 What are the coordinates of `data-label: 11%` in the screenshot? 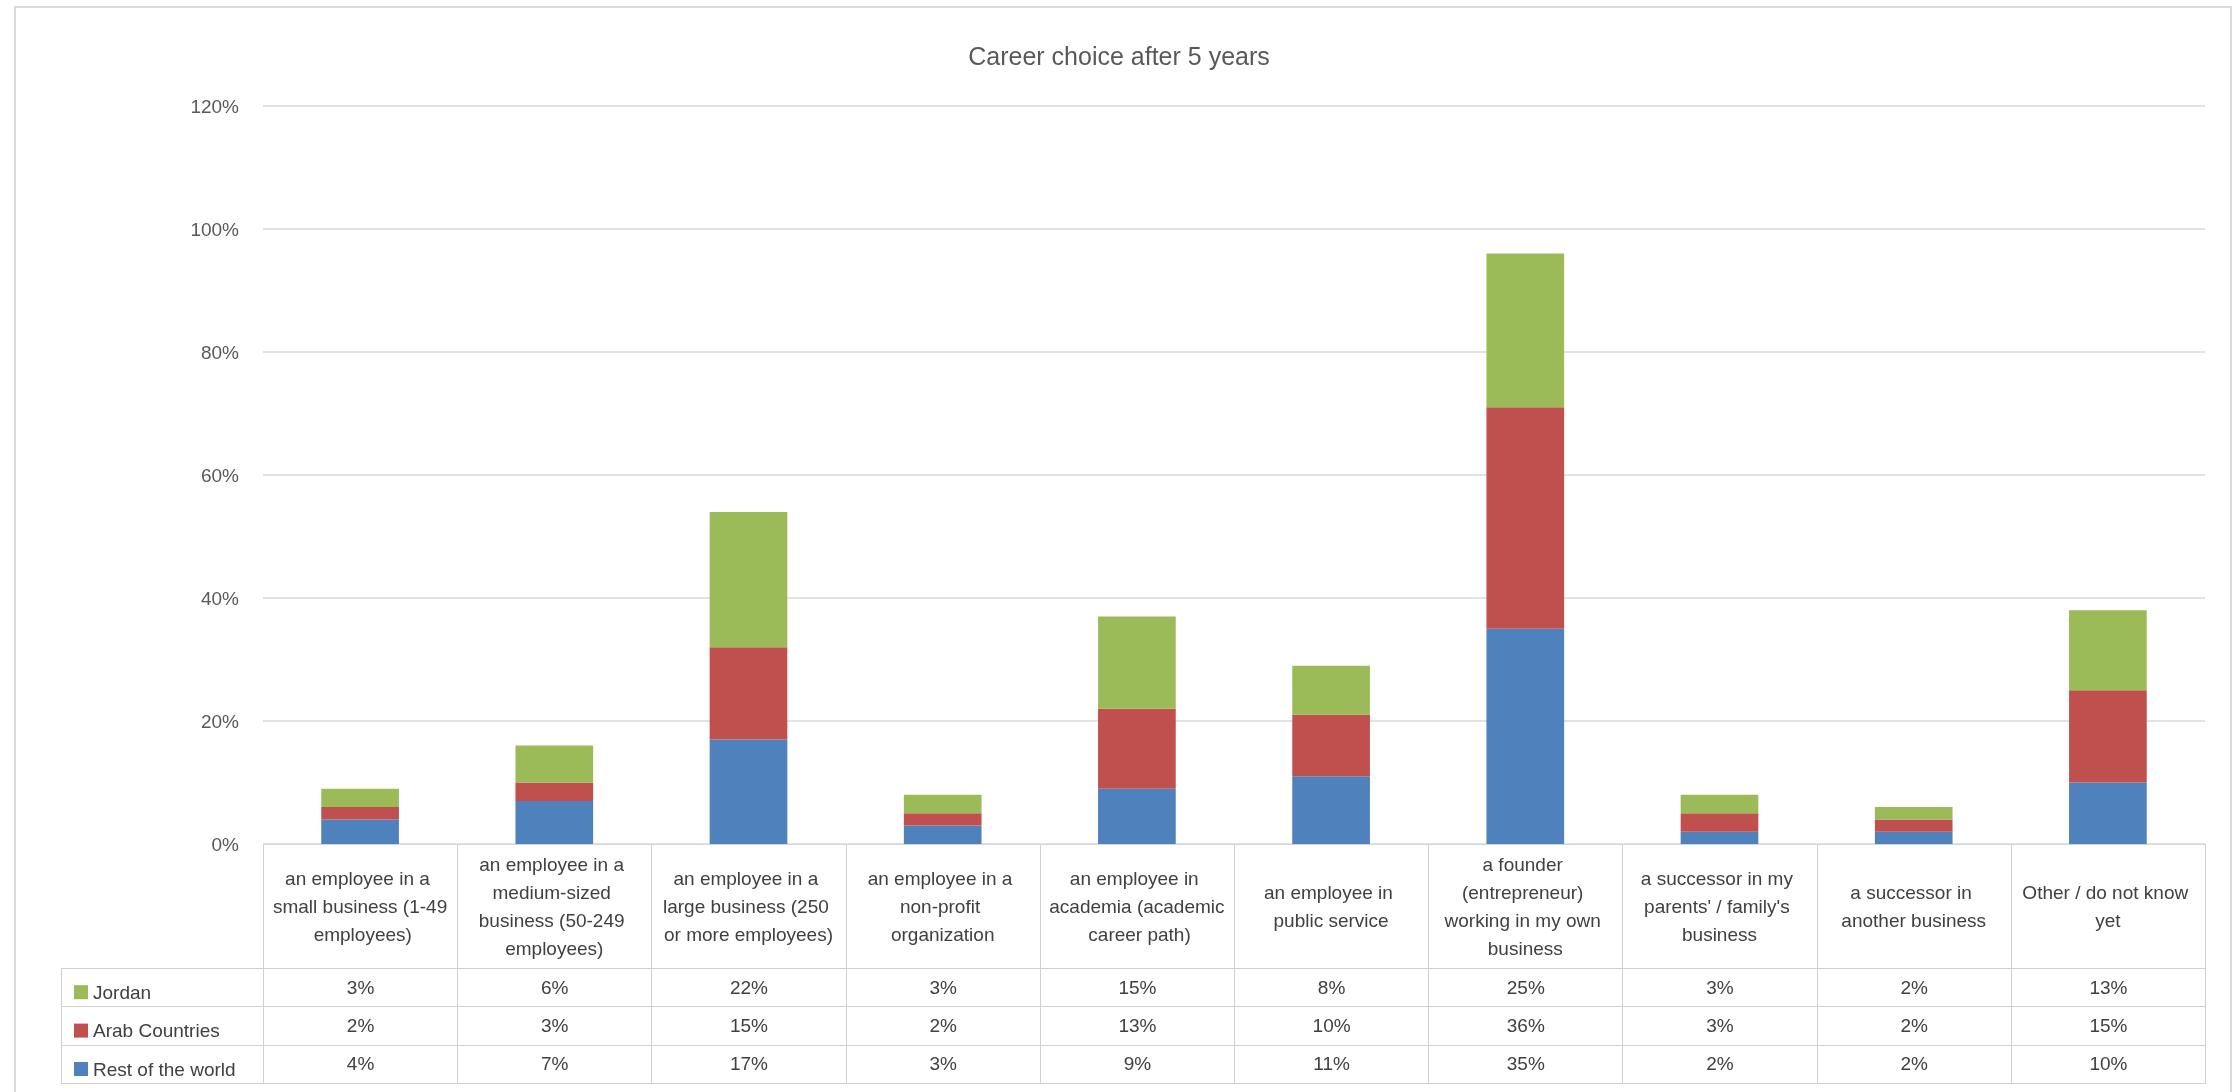 It's located at (1331, 1064).